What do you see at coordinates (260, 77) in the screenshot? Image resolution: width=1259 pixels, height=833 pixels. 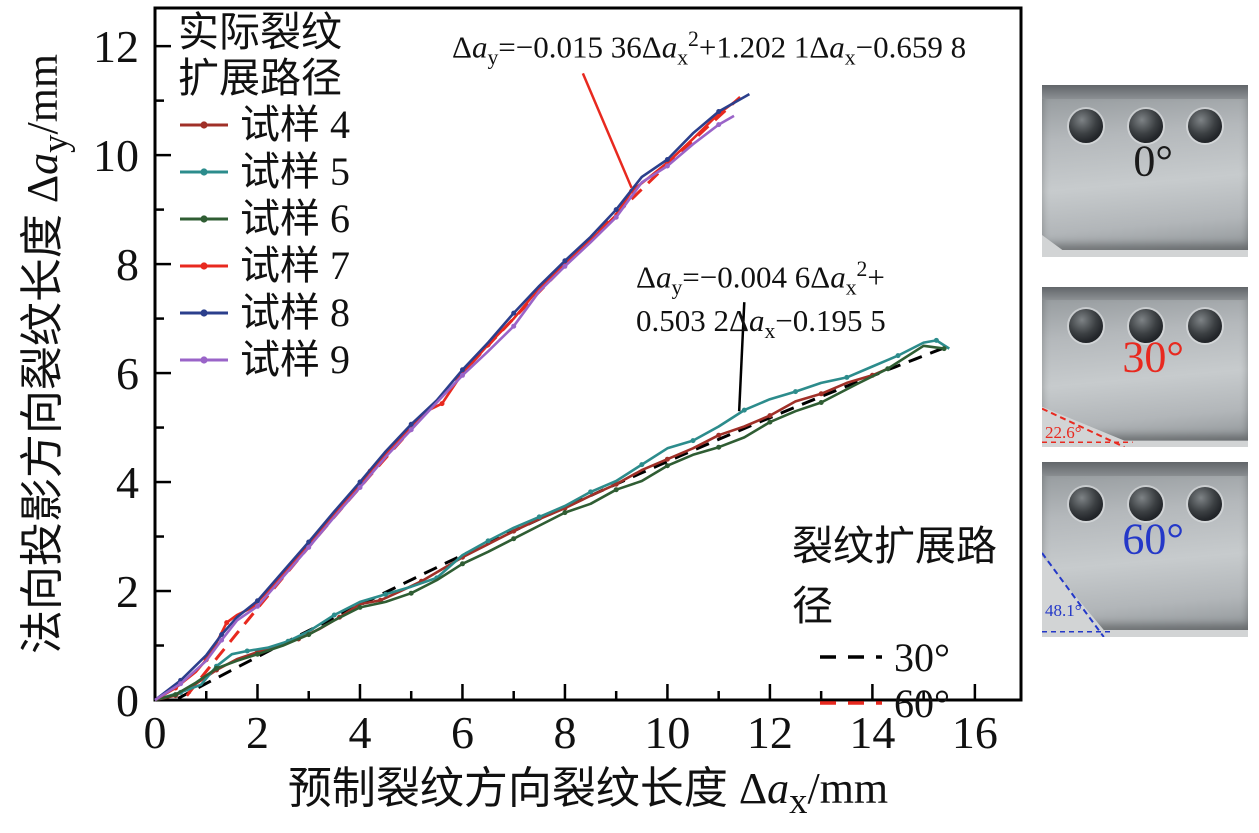 I see `legend-title-line2: 扩展路径` at bounding box center [260, 77].